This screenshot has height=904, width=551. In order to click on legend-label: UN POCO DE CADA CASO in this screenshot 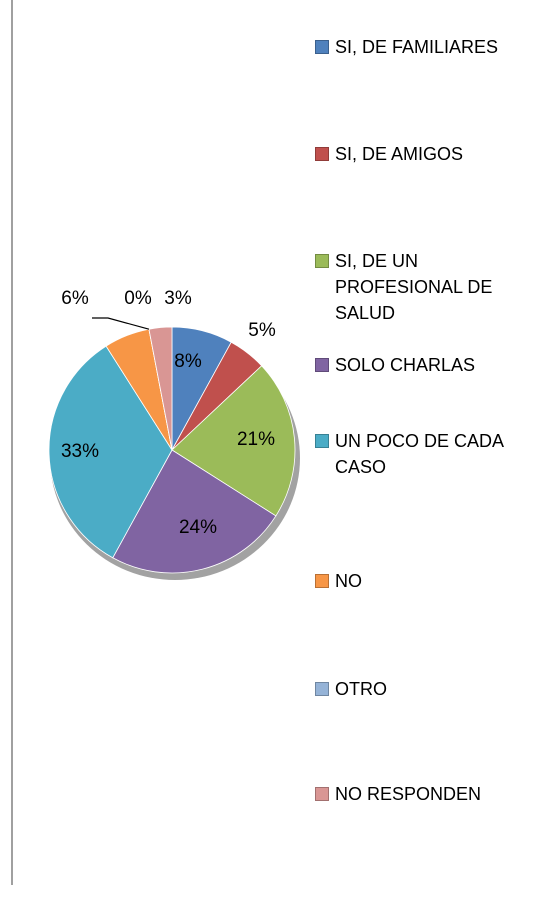, I will do `click(419, 454)`.